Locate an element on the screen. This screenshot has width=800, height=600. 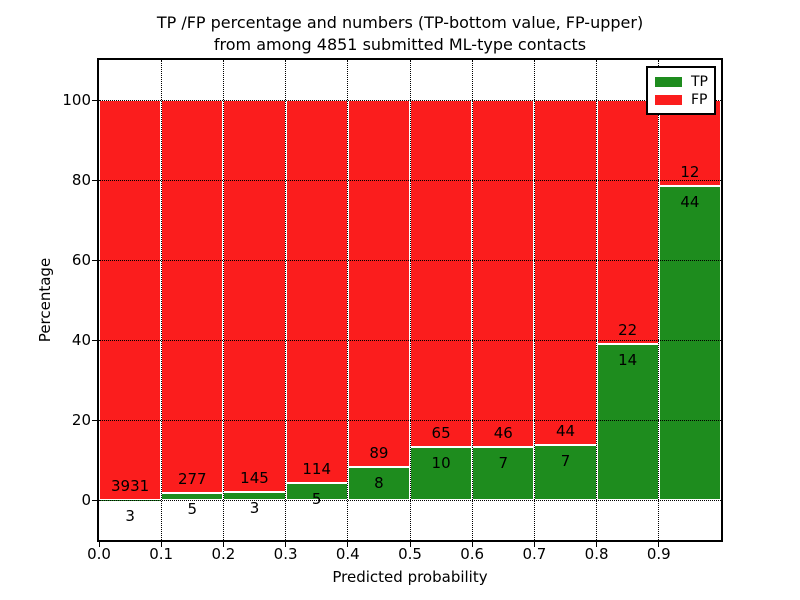
x-tick-label: 0.1 is located at coordinates (161, 554).